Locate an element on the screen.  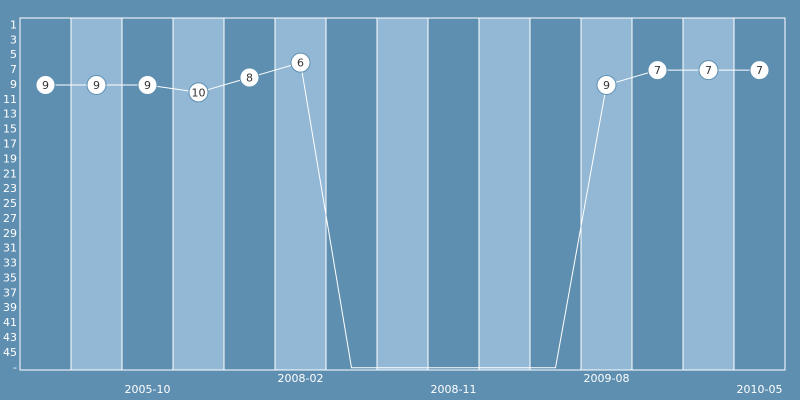
y-tick-label: 29 is located at coordinates (10, 233).